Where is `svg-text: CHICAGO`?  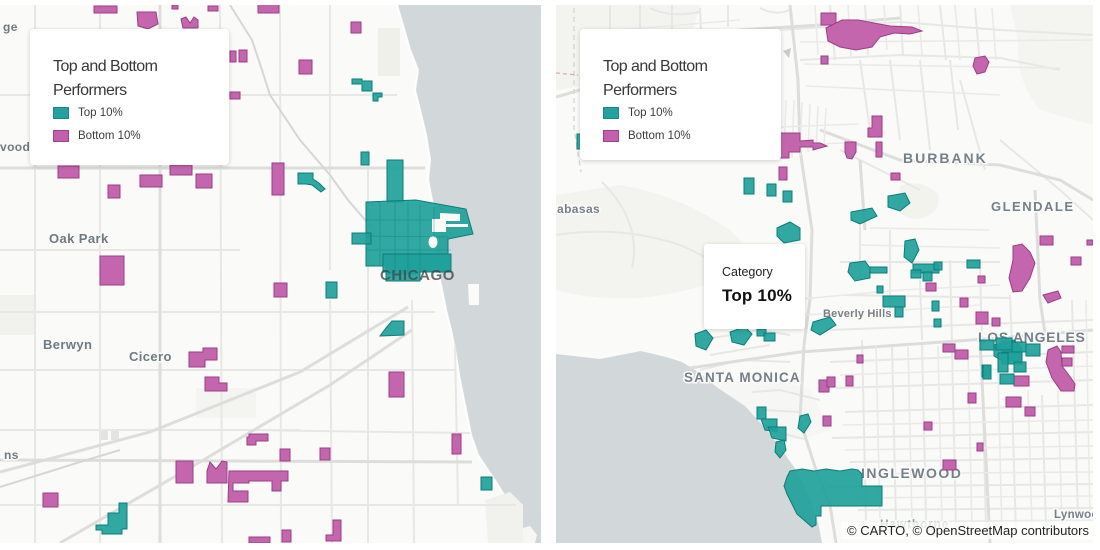 svg-text: CHICAGO is located at coordinates (417, 275).